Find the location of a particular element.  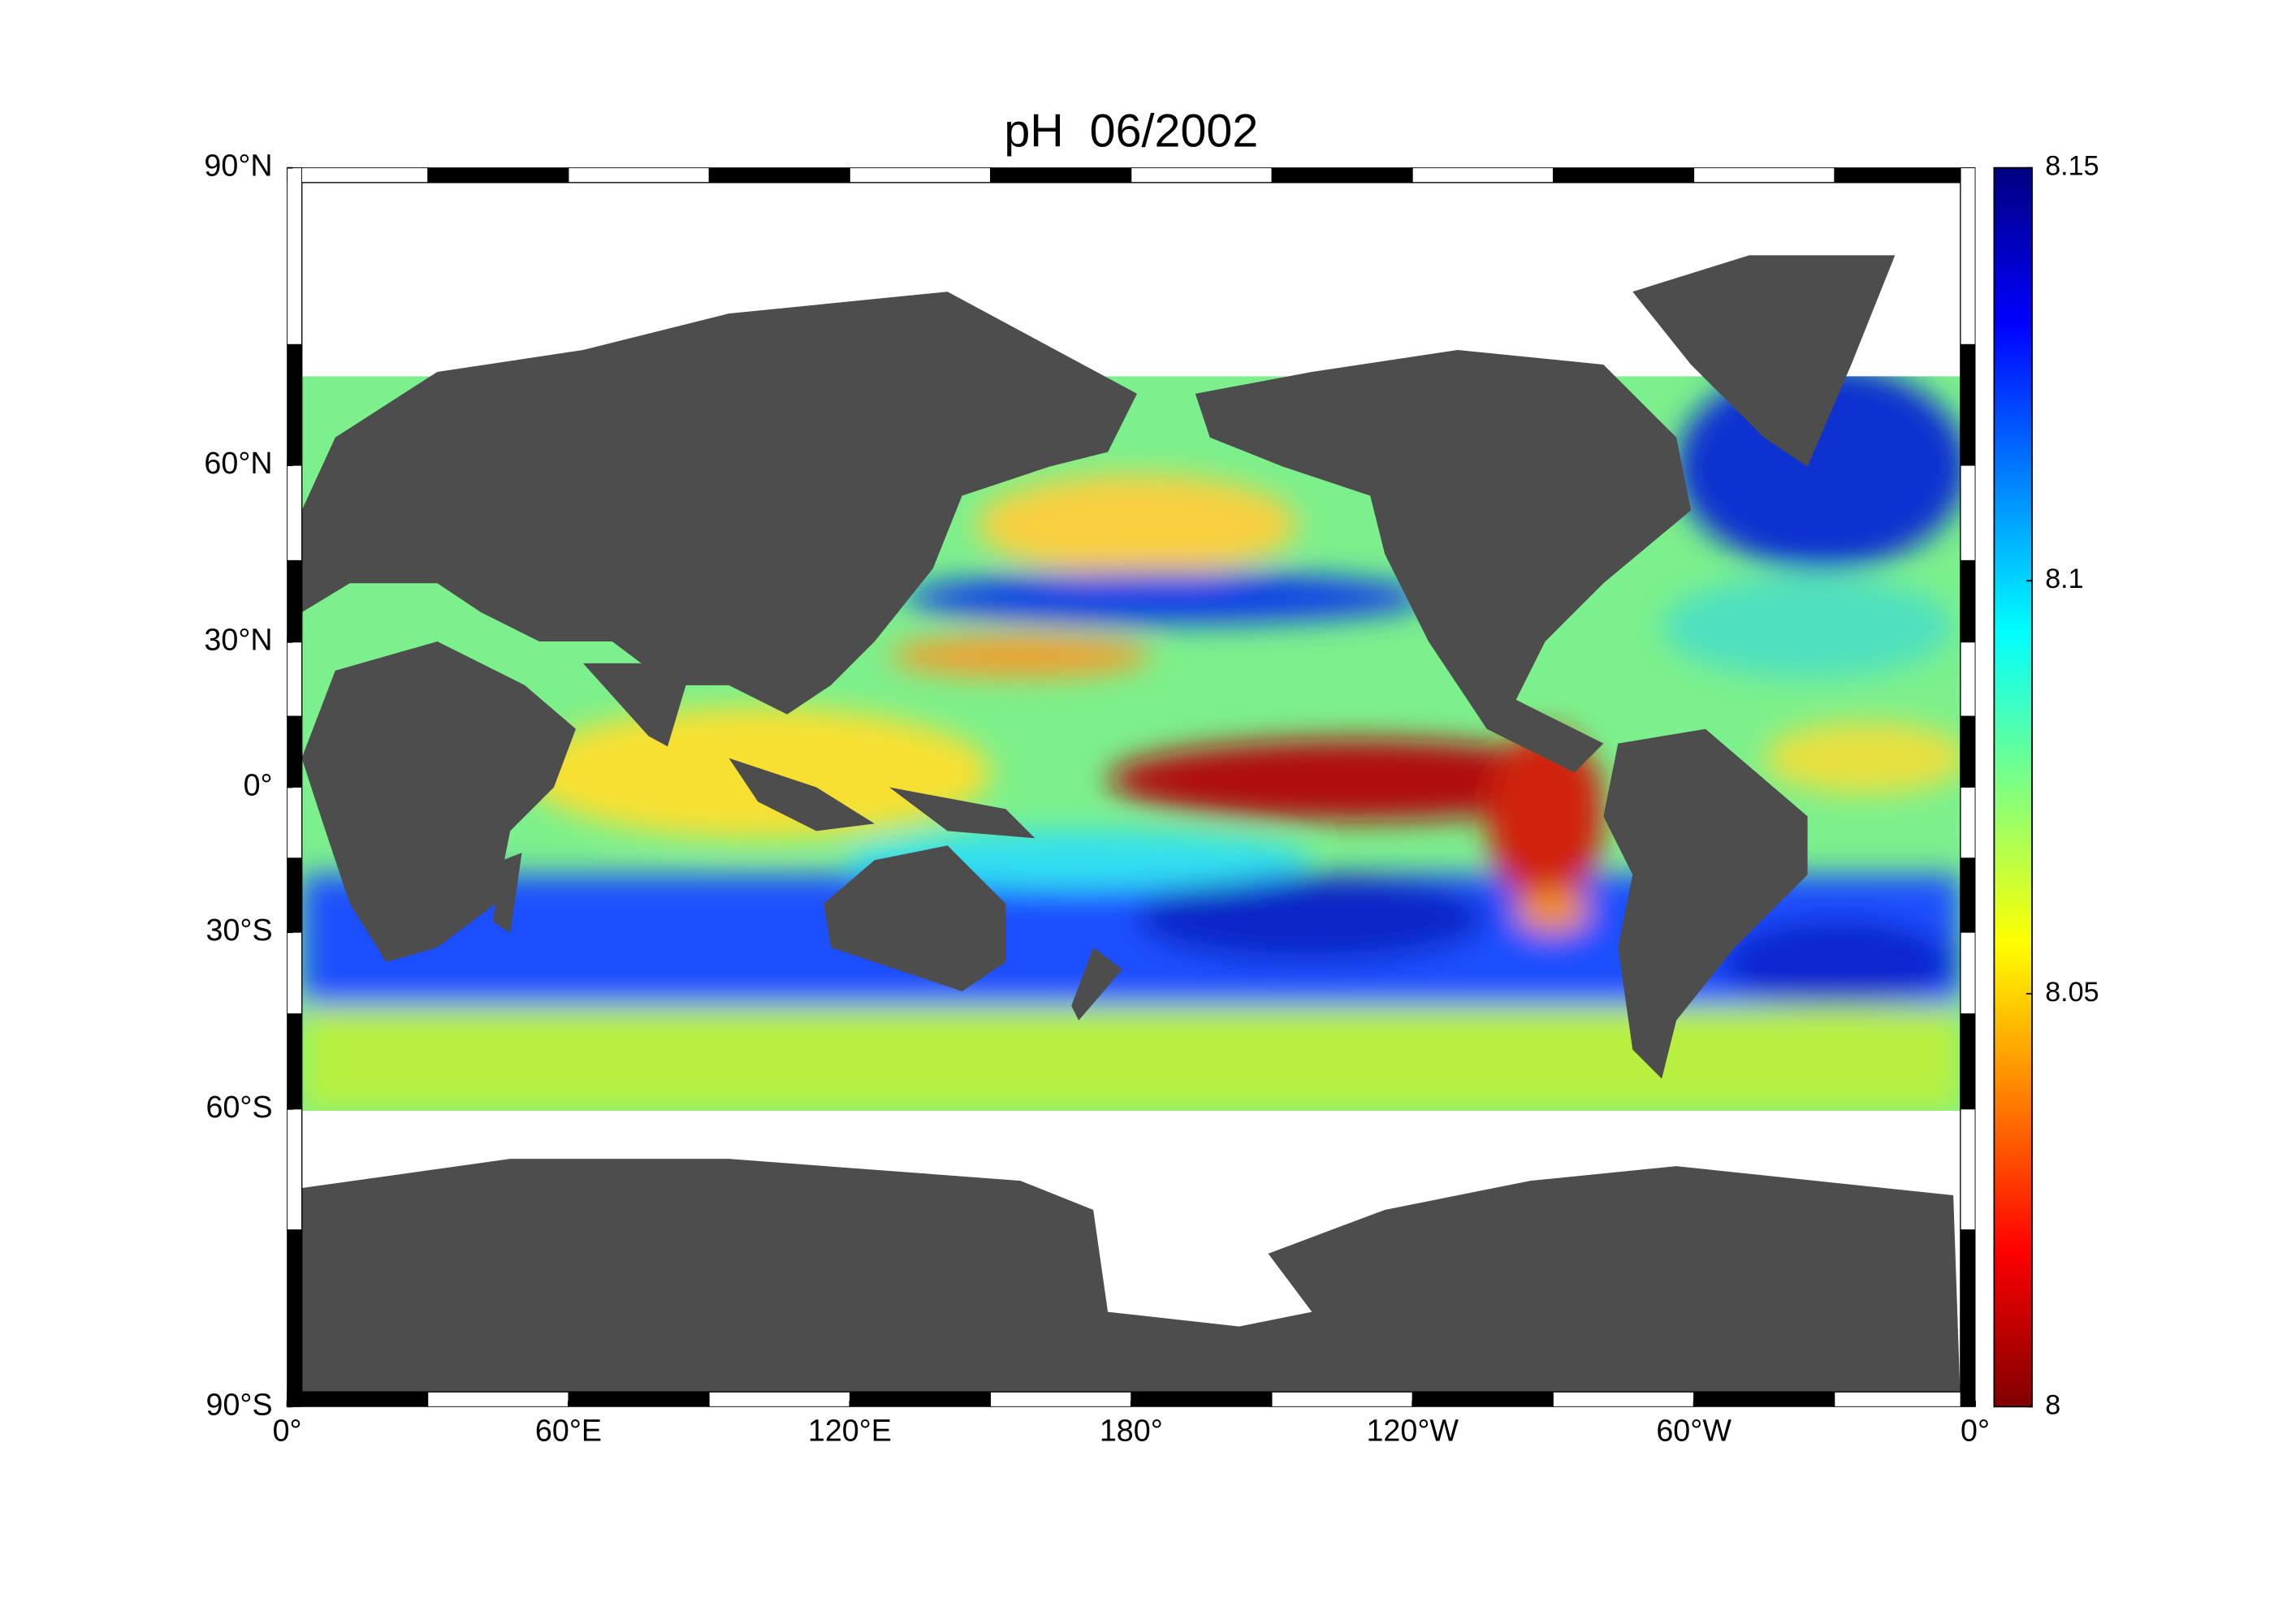

x-tick-label: 180° is located at coordinates (1132, 1431).